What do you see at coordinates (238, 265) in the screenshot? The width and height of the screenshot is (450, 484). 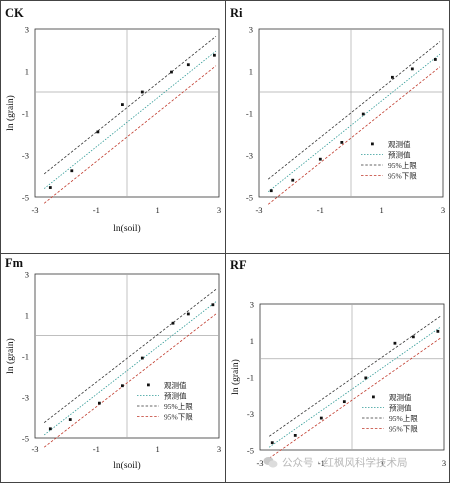 I see `panel-title: RF` at bounding box center [238, 265].